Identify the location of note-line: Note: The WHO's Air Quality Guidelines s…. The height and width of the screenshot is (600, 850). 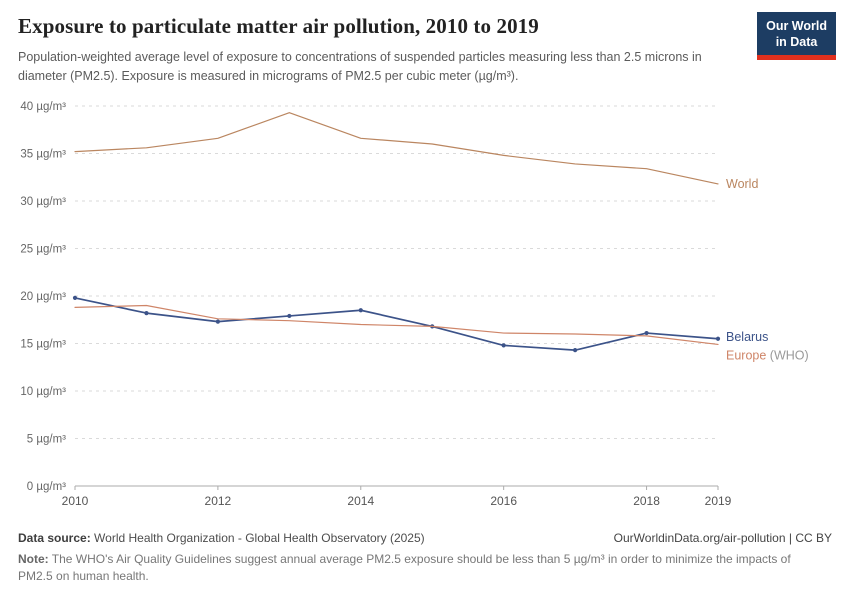
(423, 568).